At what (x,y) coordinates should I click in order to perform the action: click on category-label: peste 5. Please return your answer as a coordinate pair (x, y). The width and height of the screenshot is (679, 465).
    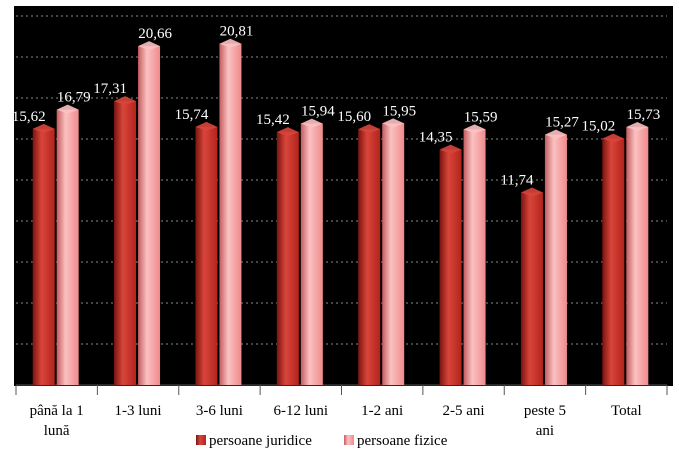
    Looking at the image, I should click on (545, 411).